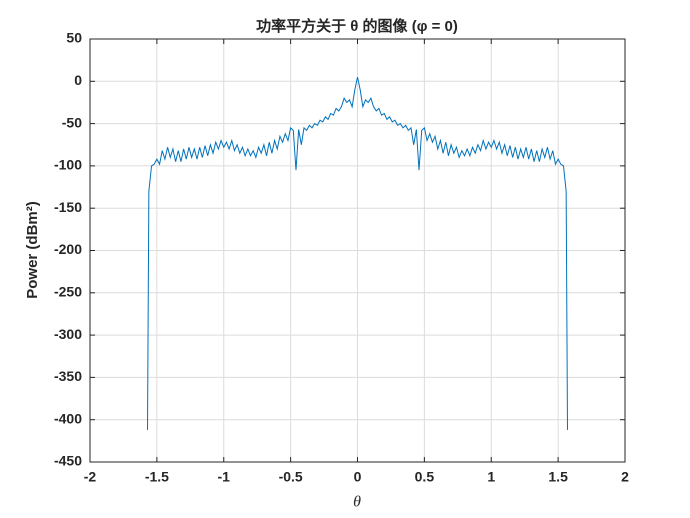  What do you see at coordinates (68, 207) in the screenshot?
I see `y-tick-label: -150` at bounding box center [68, 207].